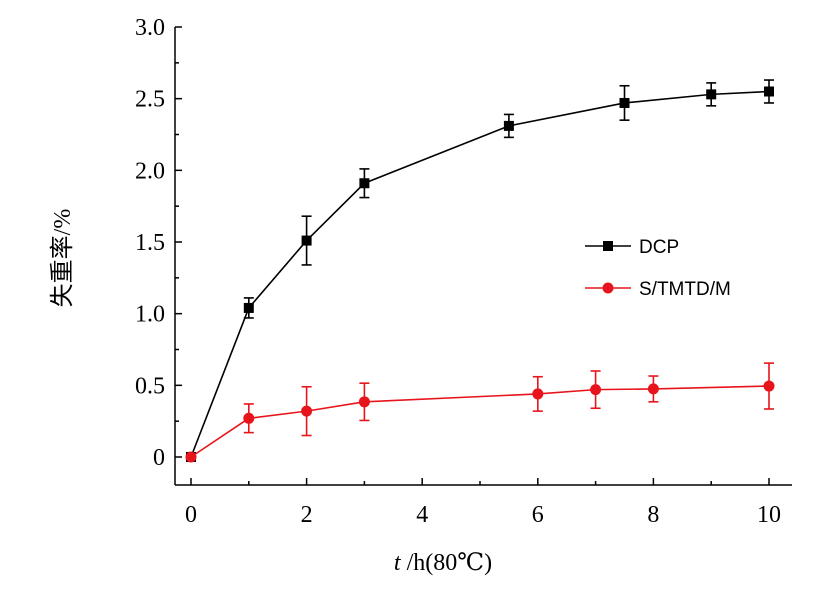 The image size is (827, 591). Describe the element at coordinates (538, 515) in the screenshot. I see `x-tick-label: 6` at that location.